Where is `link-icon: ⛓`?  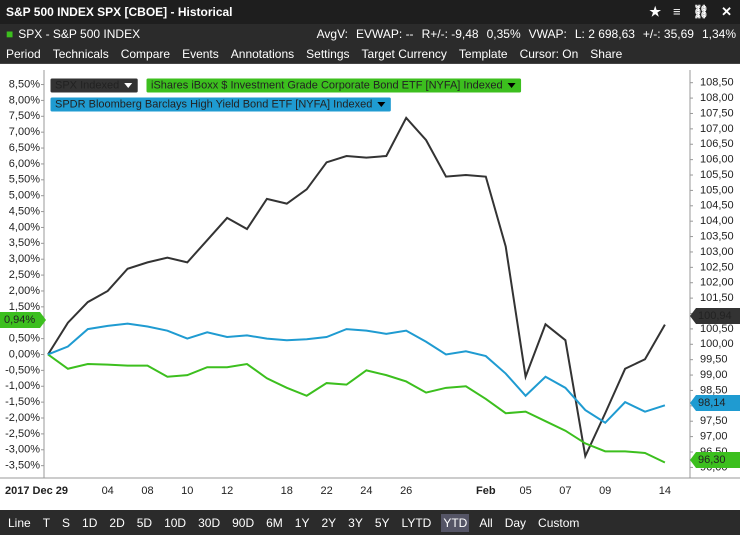 link-icon: ⛓ is located at coordinates (701, 11).